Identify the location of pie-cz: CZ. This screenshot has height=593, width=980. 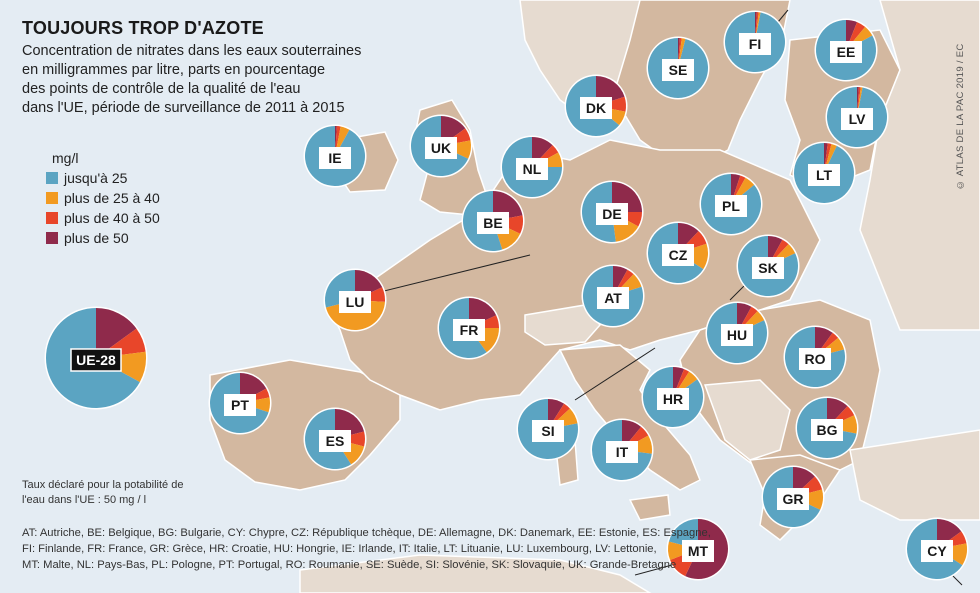
(678, 253).